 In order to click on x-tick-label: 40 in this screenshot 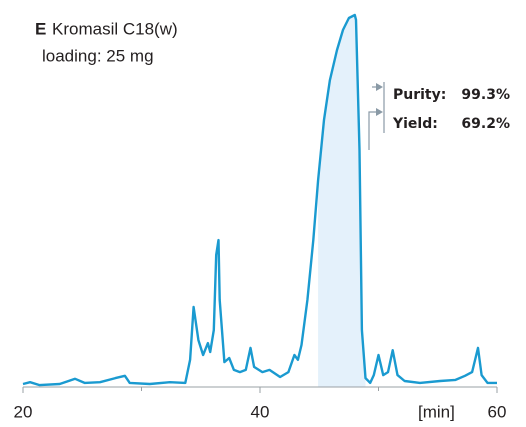, I will do `click(260, 411)`.